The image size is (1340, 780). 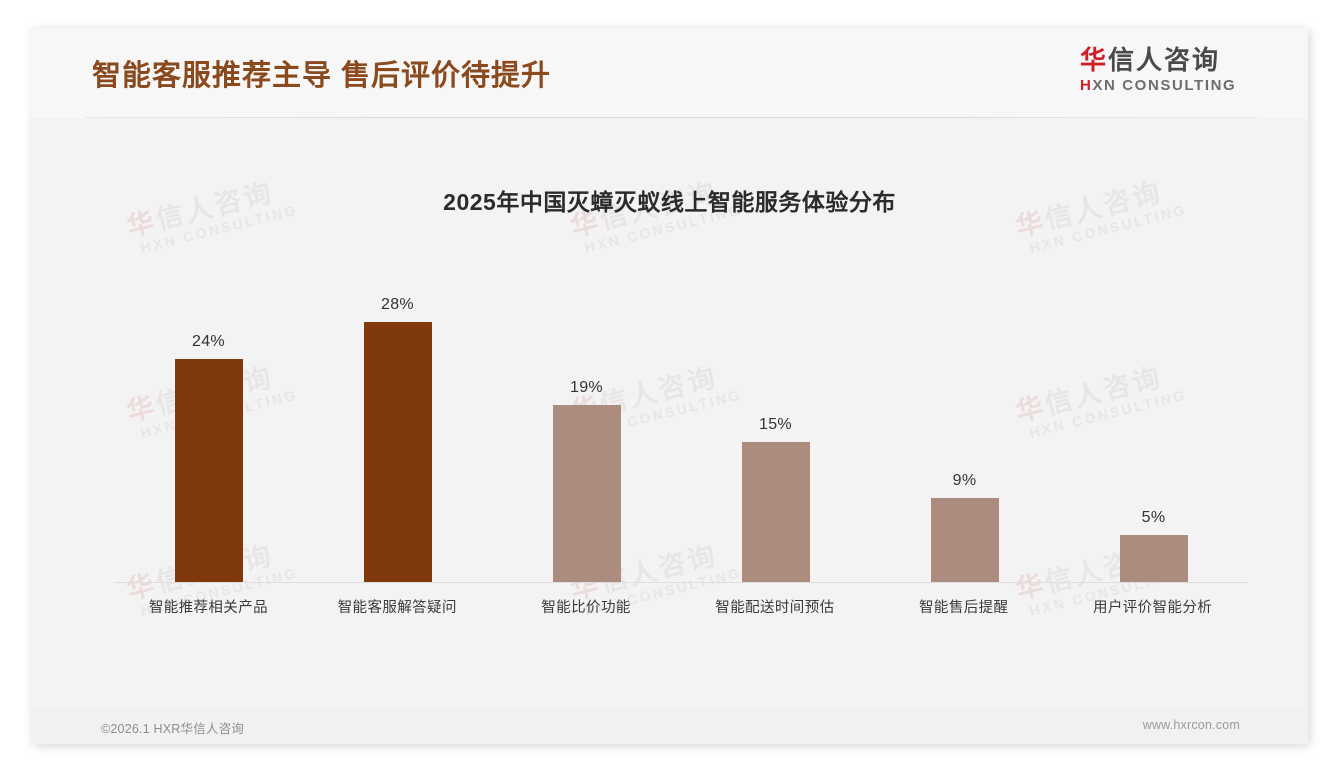 What do you see at coordinates (397, 304) in the screenshot?
I see `bar-value-label: 28%` at bounding box center [397, 304].